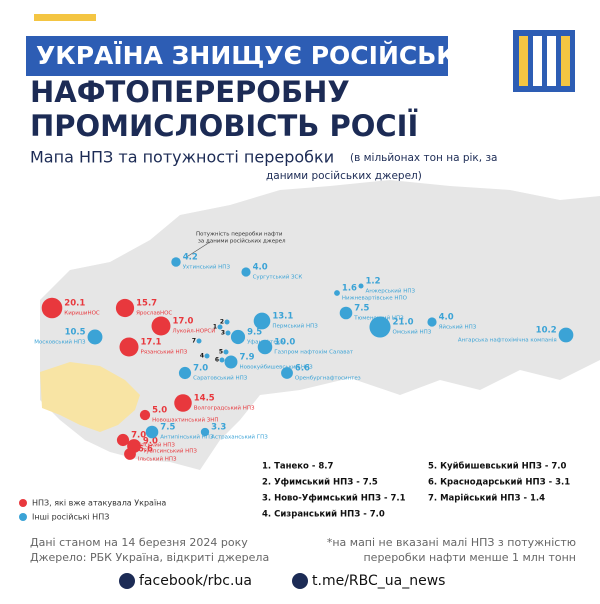 This screenshot has width=600, height=604. Describe the element at coordinates (295, 326) in the screenshot. I see `refinery-name: Пермський НПЗ` at that location.